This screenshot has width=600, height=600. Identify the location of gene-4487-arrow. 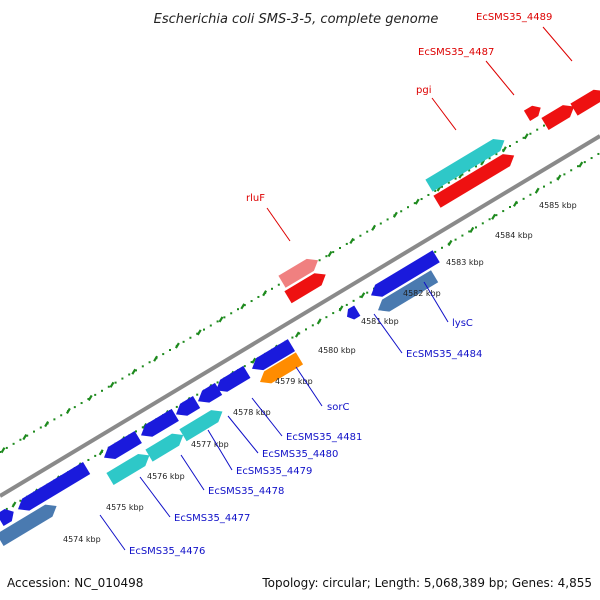
(558, 118).